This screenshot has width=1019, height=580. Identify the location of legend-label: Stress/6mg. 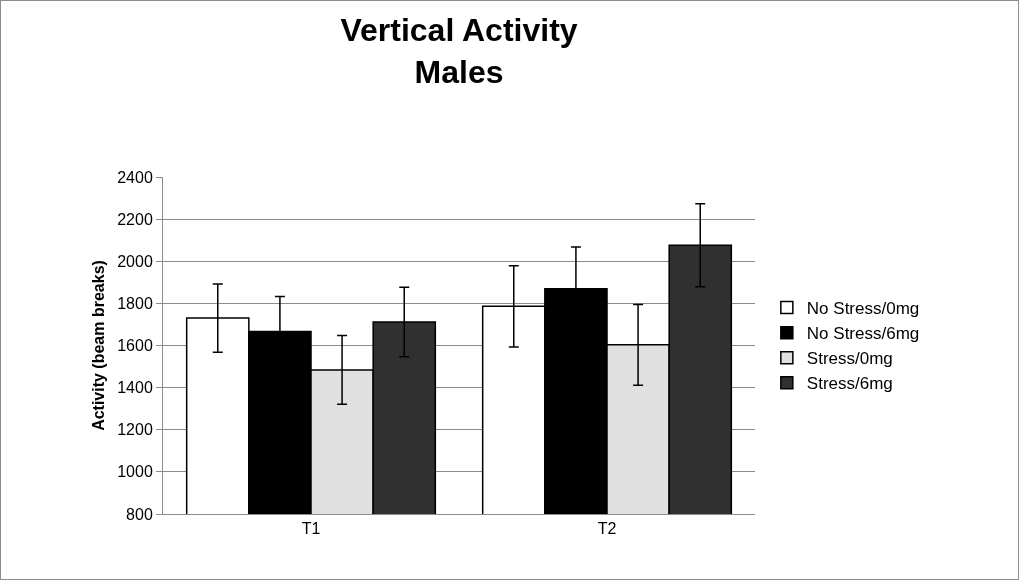
(849, 384).